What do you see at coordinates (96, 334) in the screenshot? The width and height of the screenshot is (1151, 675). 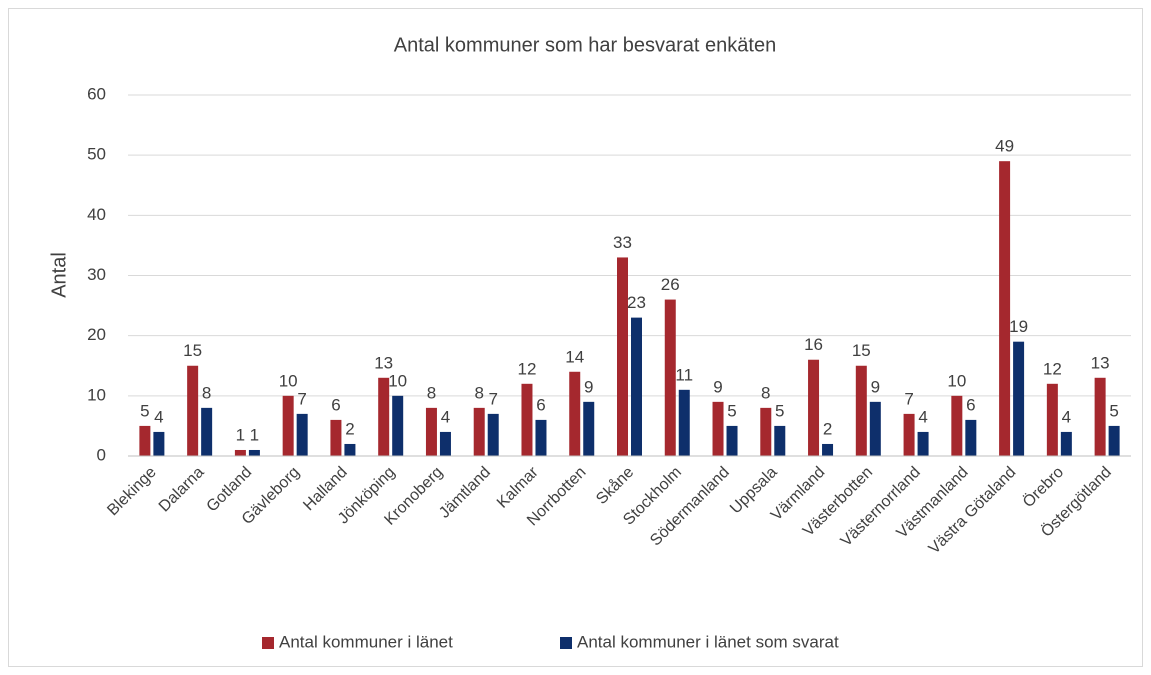 I see `y-tick-label: 20` at bounding box center [96, 334].